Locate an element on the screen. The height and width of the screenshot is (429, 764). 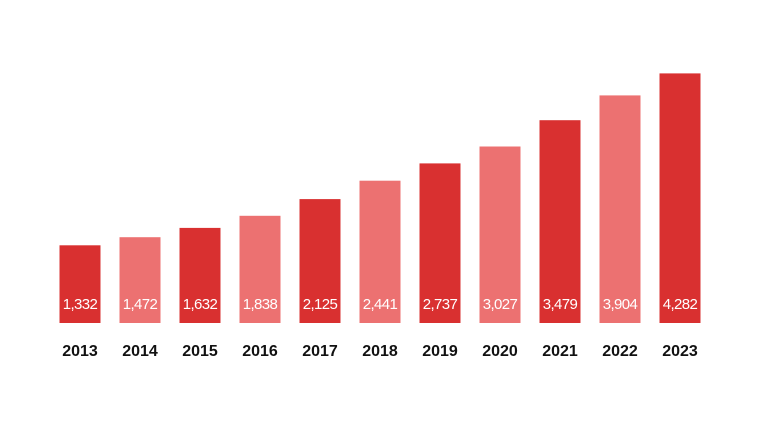
data-label-2013: 1,332 is located at coordinates (80, 304).